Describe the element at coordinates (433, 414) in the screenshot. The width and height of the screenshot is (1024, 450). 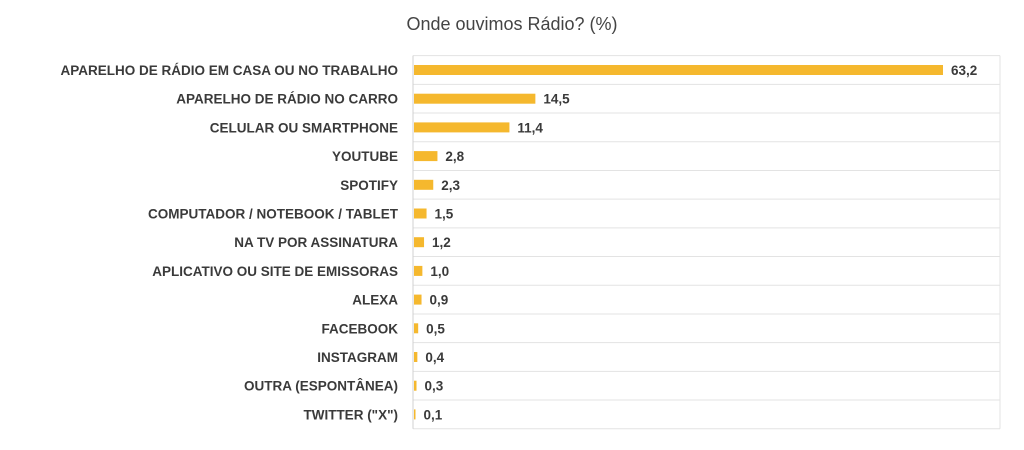
I see `data-label: 0,1` at that location.